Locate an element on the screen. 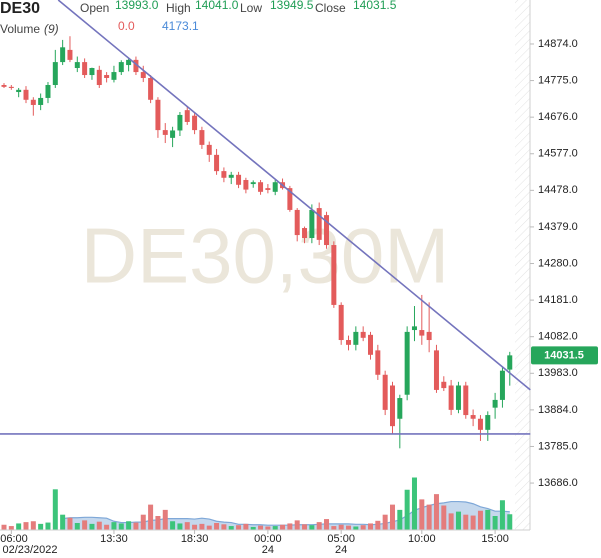  volume-ma-value: 4173.1 is located at coordinates (180, 26).